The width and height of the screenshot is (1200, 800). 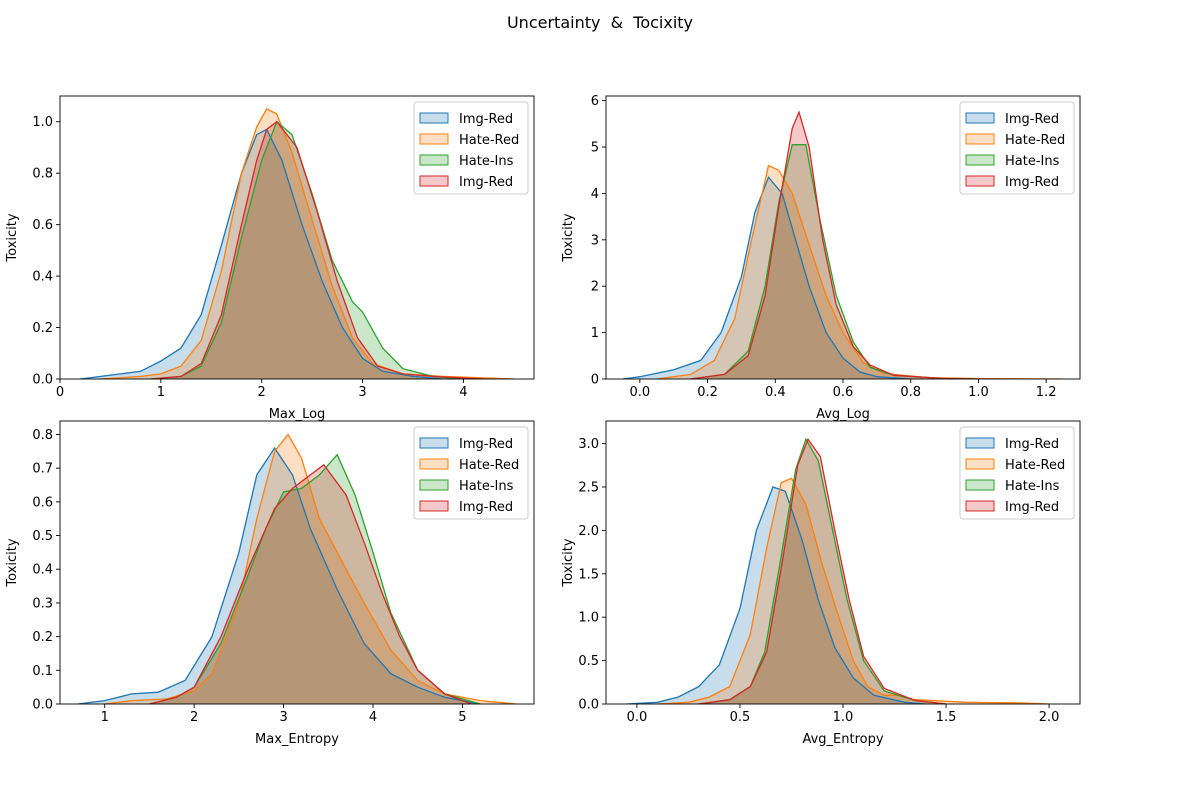 What do you see at coordinates (843, 392) in the screenshot?
I see `x-tick-label: 0.6` at bounding box center [843, 392].